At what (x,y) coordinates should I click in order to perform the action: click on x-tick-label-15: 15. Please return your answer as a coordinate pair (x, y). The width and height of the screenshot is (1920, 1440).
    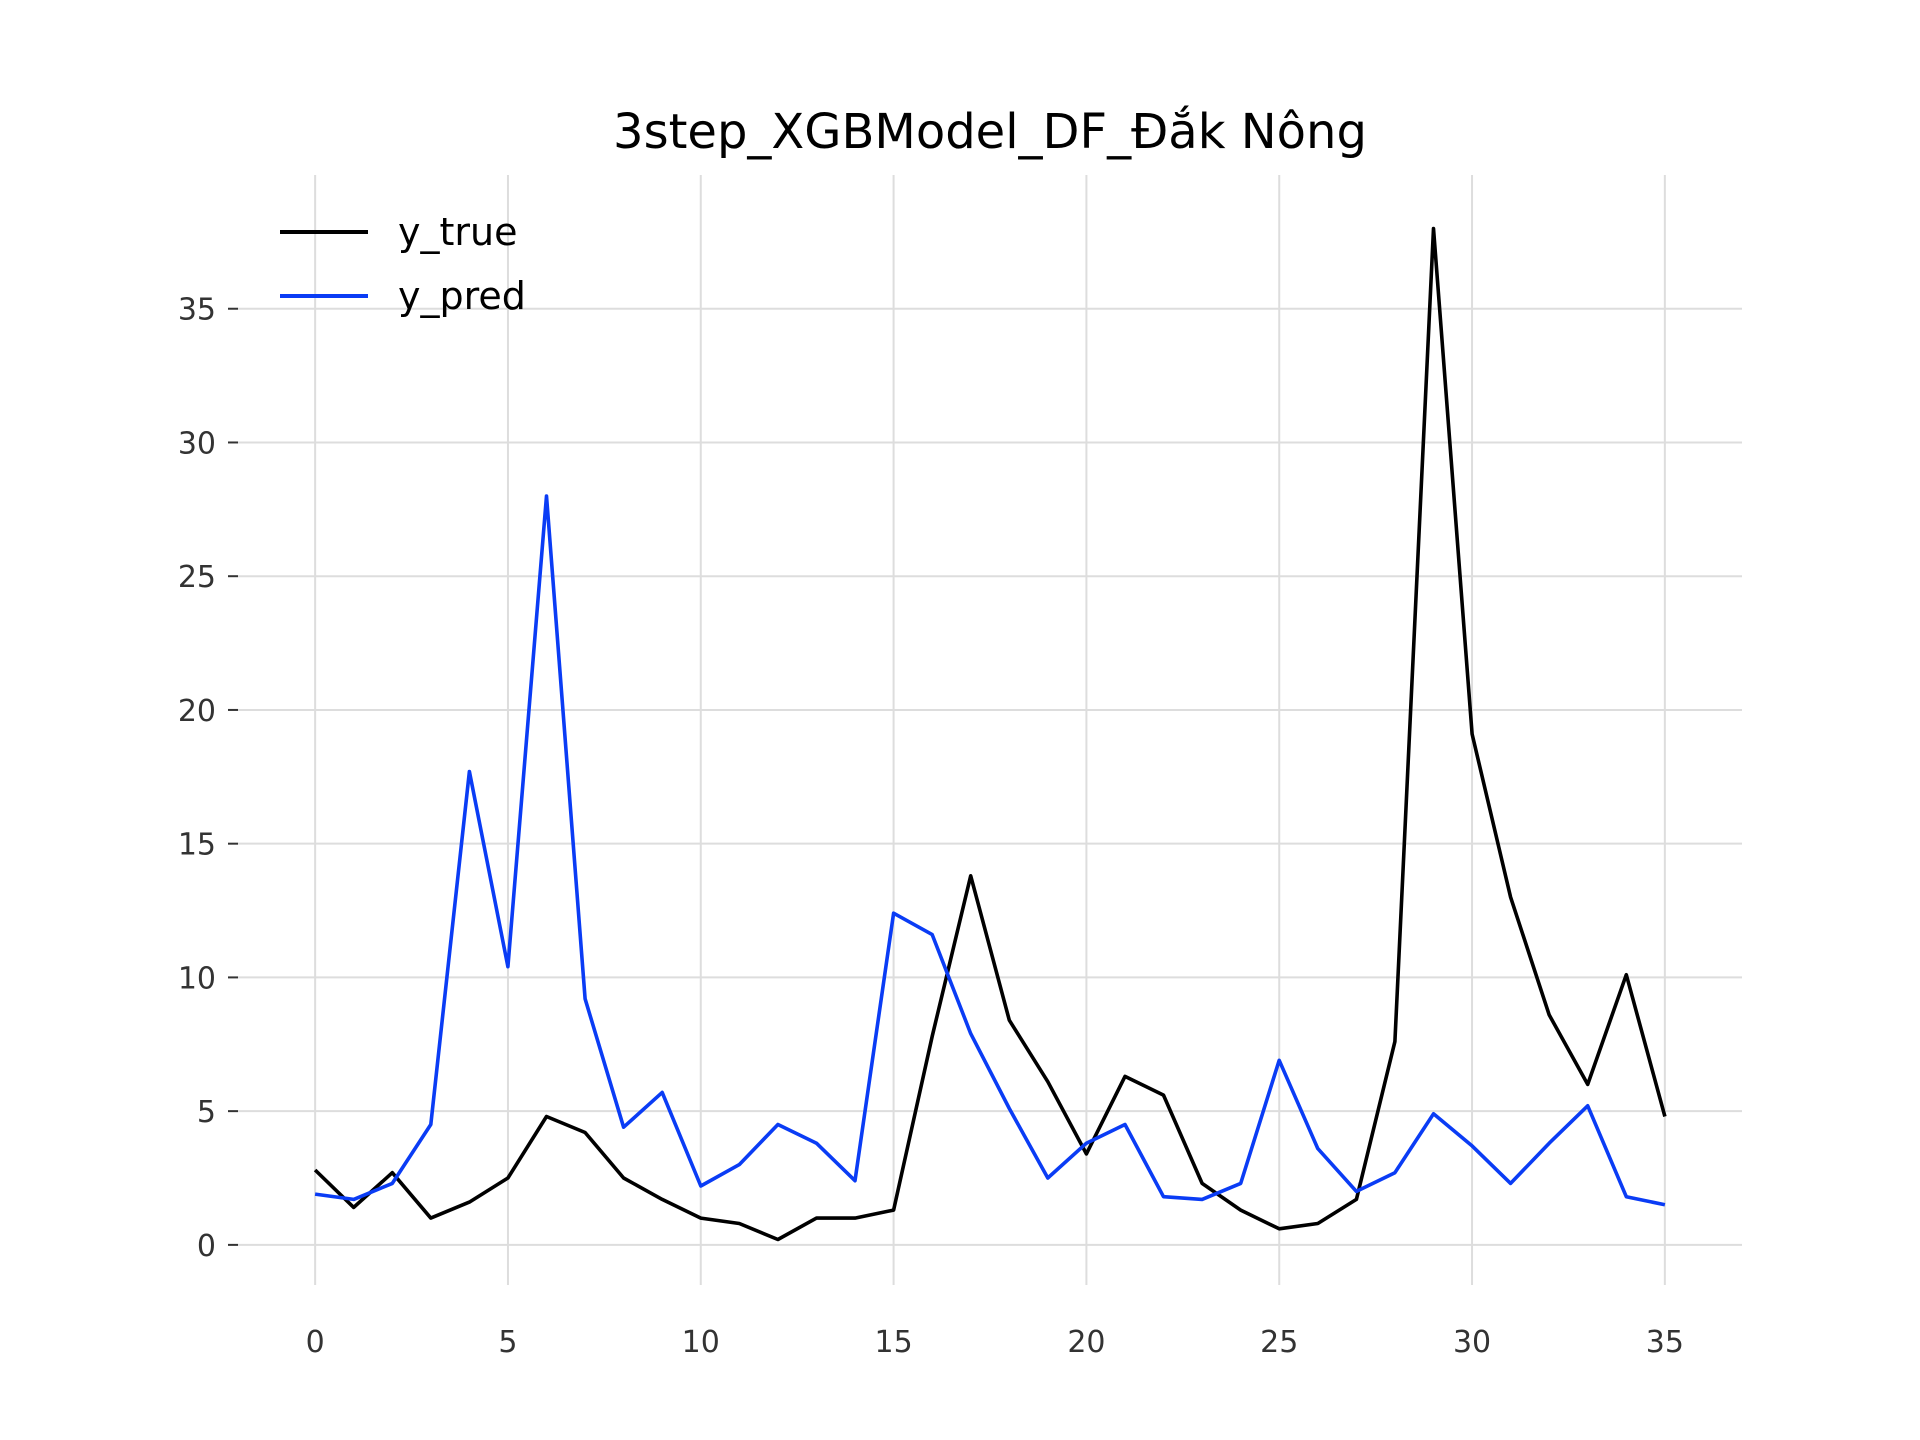
    Looking at the image, I should click on (893, 1342).